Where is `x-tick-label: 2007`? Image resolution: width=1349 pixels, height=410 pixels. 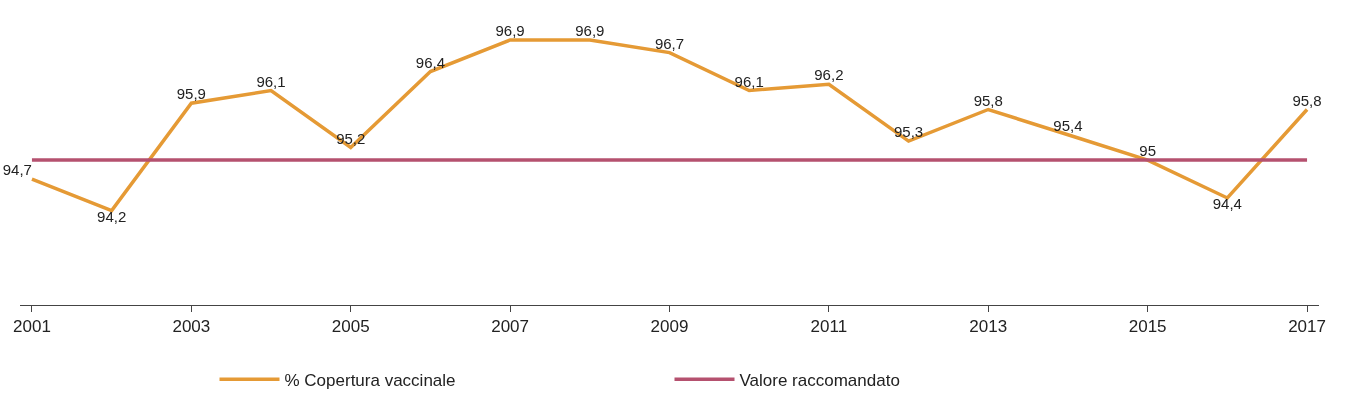
x-tick-label: 2007 is located at coordinates (510, 327).